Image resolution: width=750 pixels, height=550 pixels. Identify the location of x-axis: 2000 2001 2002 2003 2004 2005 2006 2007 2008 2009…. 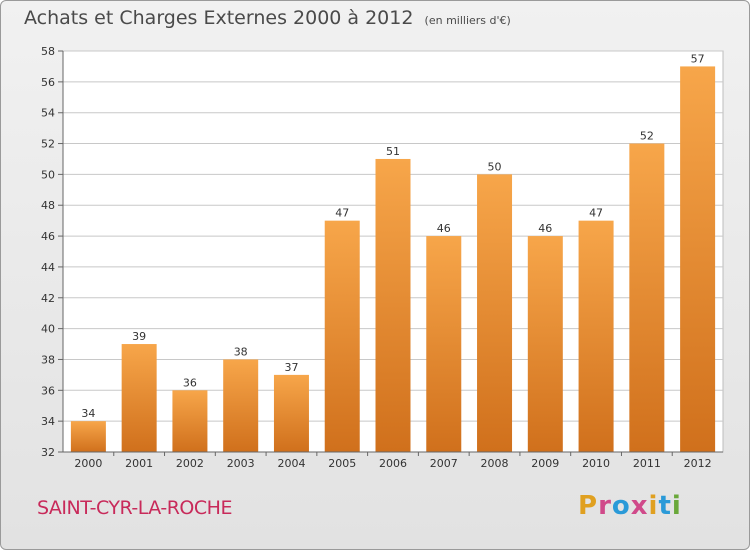
(393, 460).